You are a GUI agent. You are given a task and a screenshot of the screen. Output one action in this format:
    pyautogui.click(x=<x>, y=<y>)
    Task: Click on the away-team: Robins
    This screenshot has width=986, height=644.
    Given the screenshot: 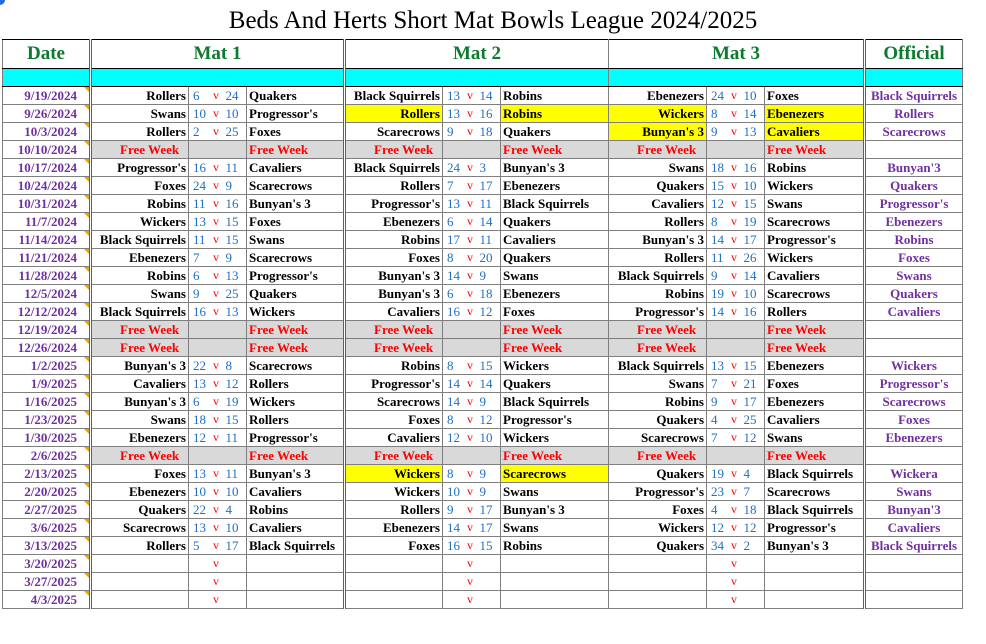 What is the action you would take?
    pyautogui.click(x=814, y=167)
    